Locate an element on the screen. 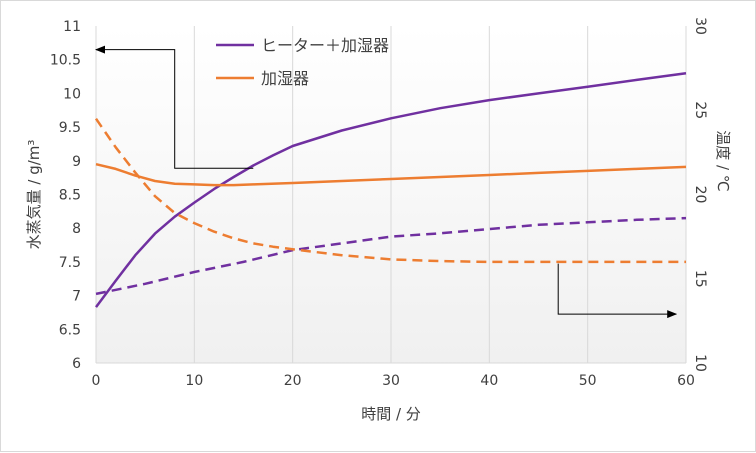  y-axis-title: 水蒸気量 / g/m³ is located at coordinates (34, 195).